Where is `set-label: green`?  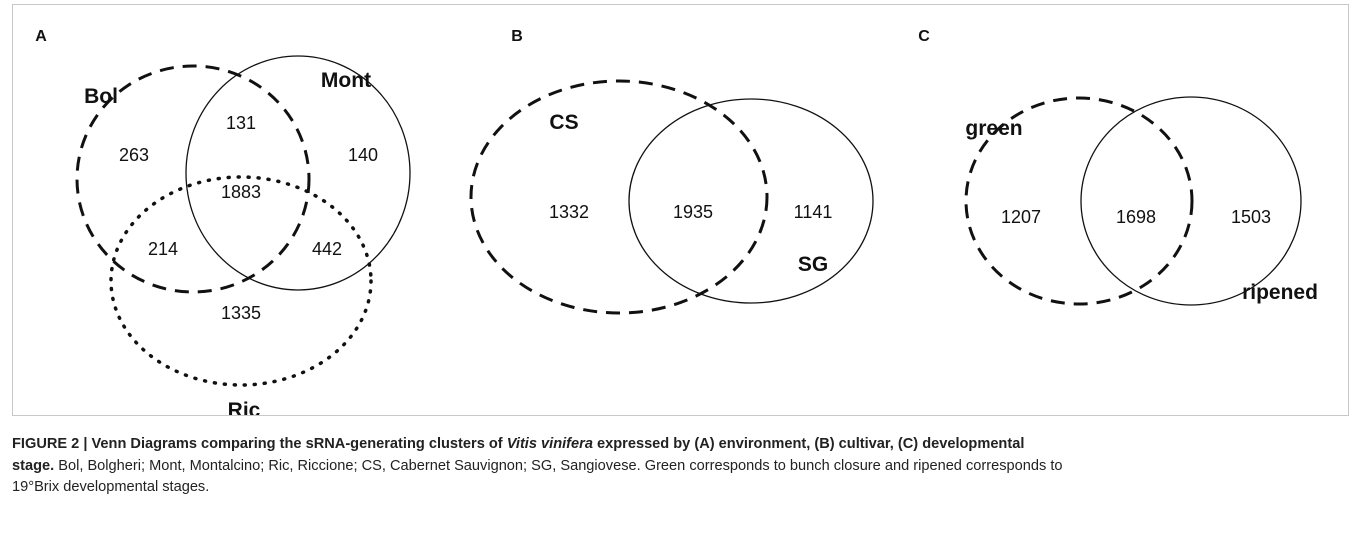
set-label: green is located at coordinates (993, 128).